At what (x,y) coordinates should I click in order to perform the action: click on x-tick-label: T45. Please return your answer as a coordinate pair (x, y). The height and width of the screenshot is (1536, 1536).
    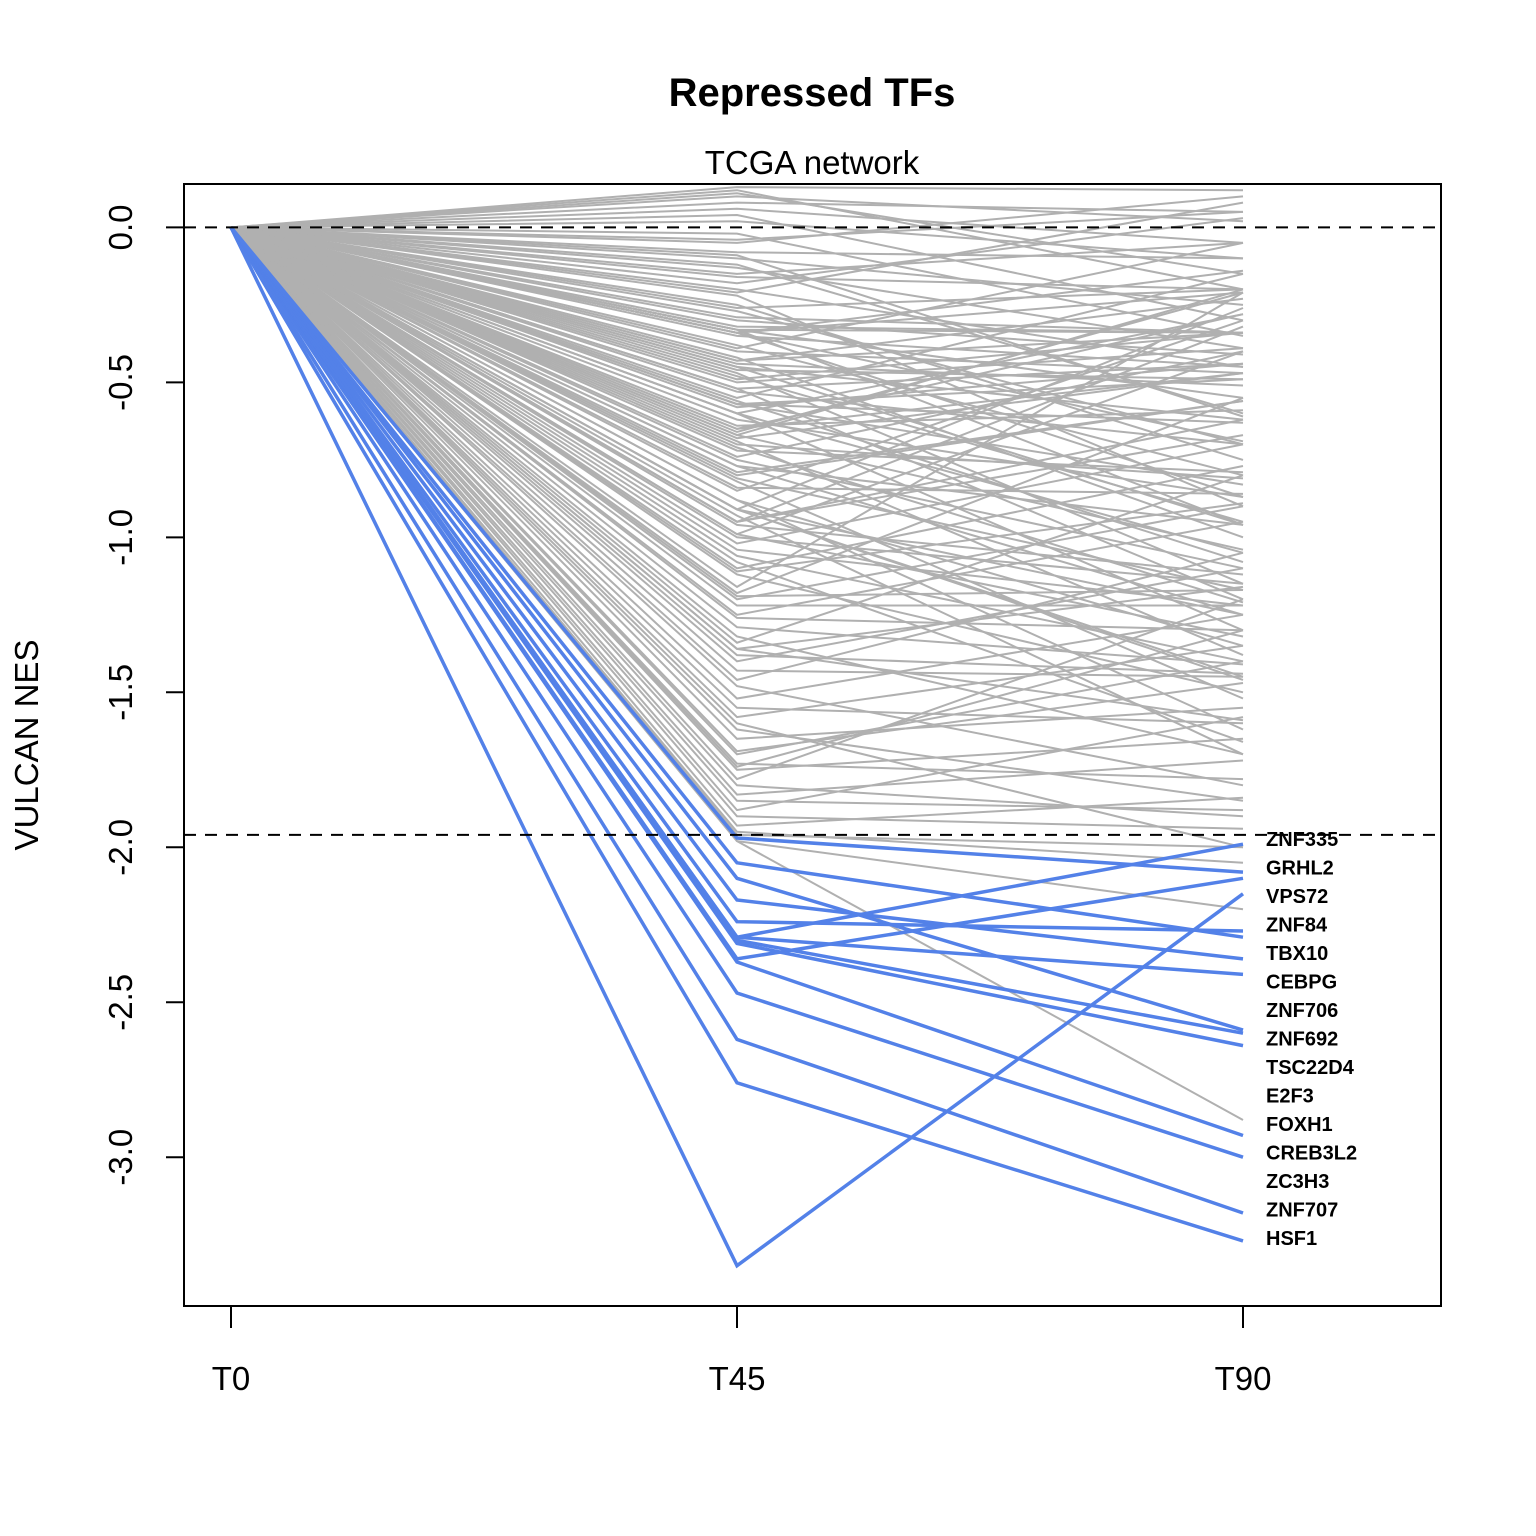
    Looking at the image, I should click on (737, 1378).